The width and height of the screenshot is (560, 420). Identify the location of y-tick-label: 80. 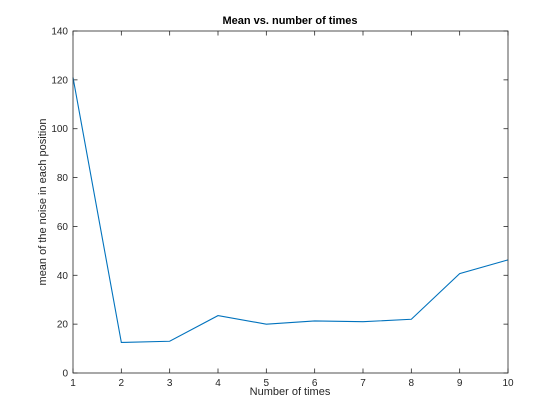
(63, 178).